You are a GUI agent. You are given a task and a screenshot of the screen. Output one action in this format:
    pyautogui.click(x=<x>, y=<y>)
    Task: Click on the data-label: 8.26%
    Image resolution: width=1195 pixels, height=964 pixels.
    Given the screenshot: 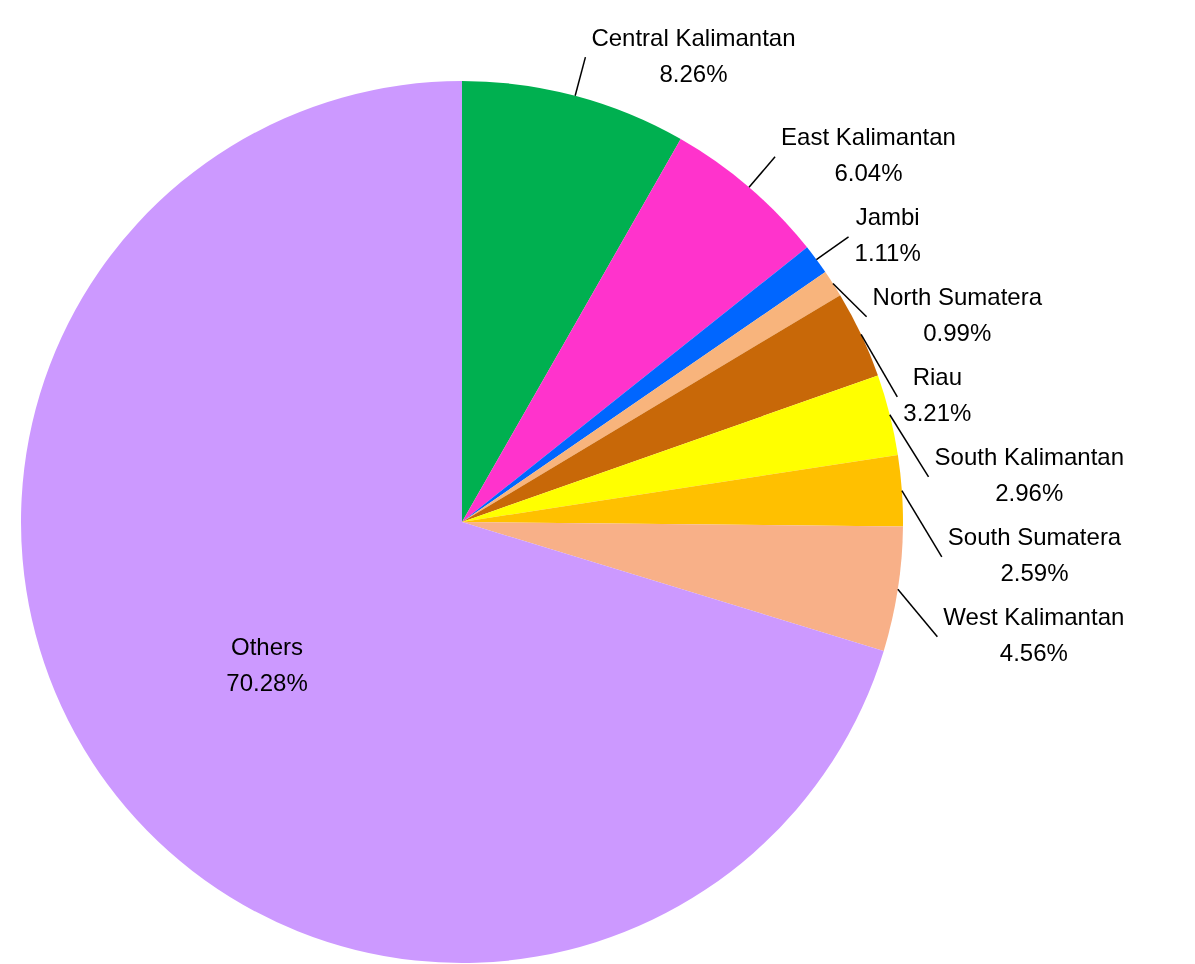 What is the action you would take?
    pyautogui.click(x=693, y=73)
    